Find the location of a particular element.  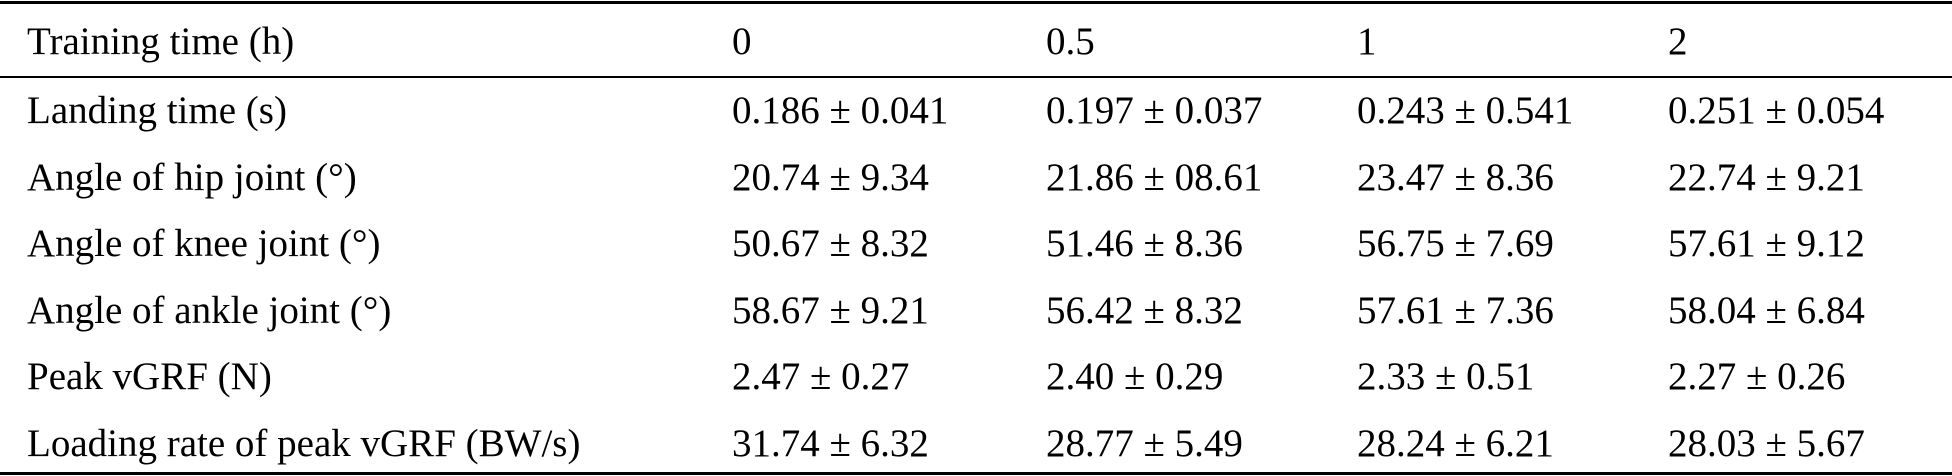

row-label: Angle of hip joint (°) is located at coordinates (192, 177).